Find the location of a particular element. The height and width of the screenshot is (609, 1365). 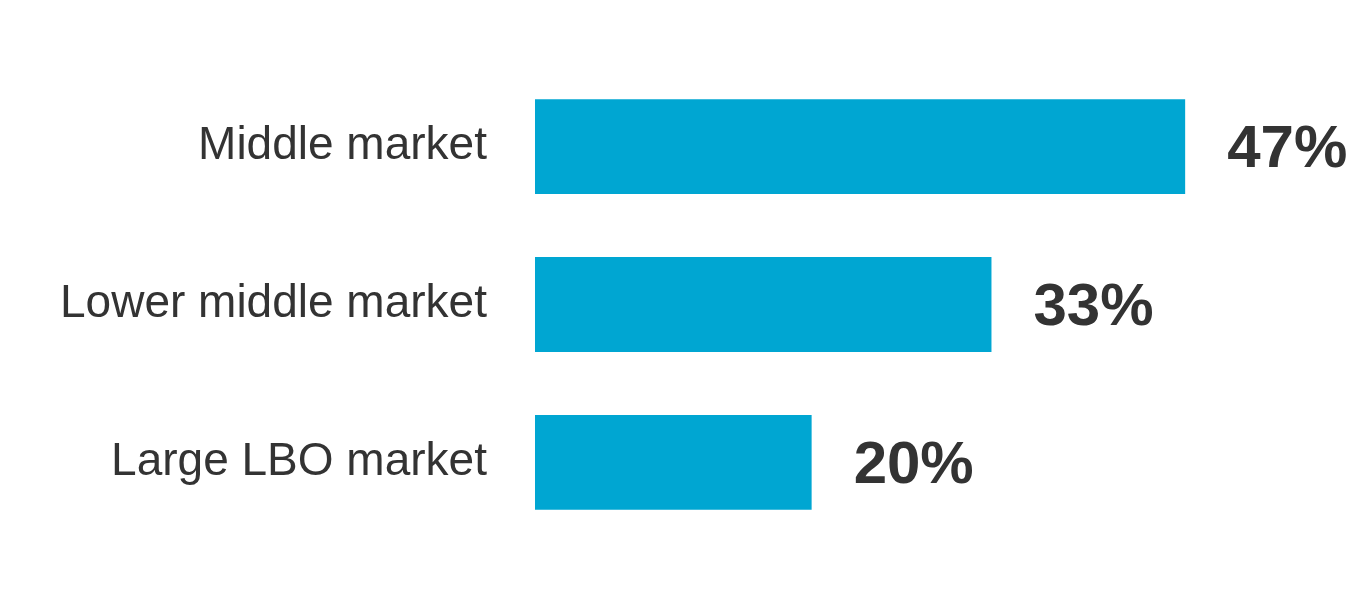

y-tick-label: Lower middle market is located at coordinates (274, 301).